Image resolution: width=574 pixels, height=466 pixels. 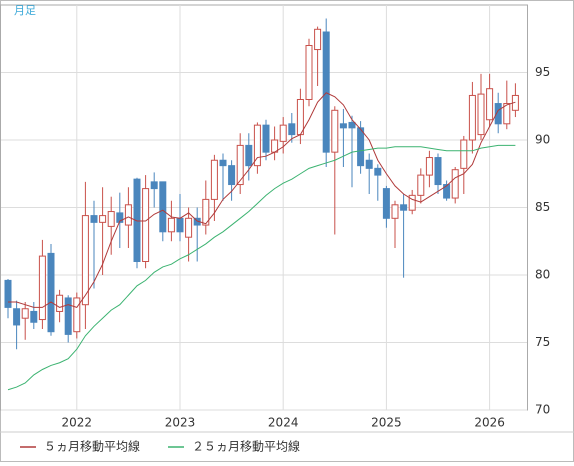 What do you see at coordinates (386, 423) in the screenshot?
I see `x-tick-label: 2025` at bounding box center [386, 423].